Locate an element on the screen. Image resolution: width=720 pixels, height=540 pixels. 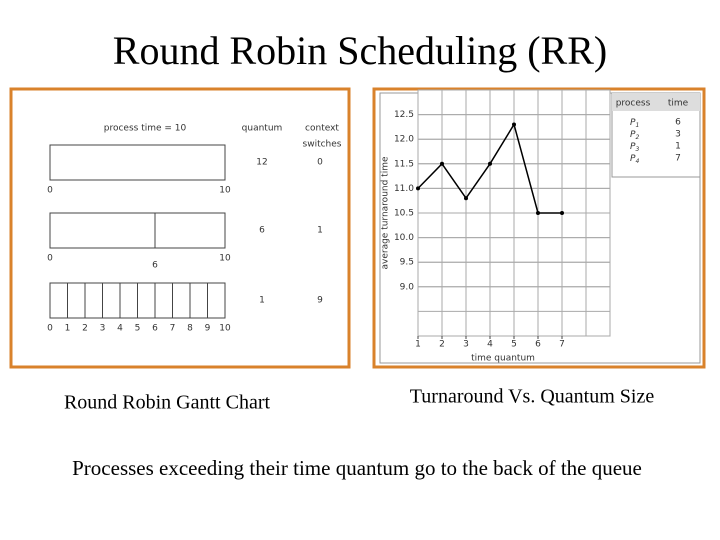
x-tick-label: 3 is located at coordinates (466, 345).